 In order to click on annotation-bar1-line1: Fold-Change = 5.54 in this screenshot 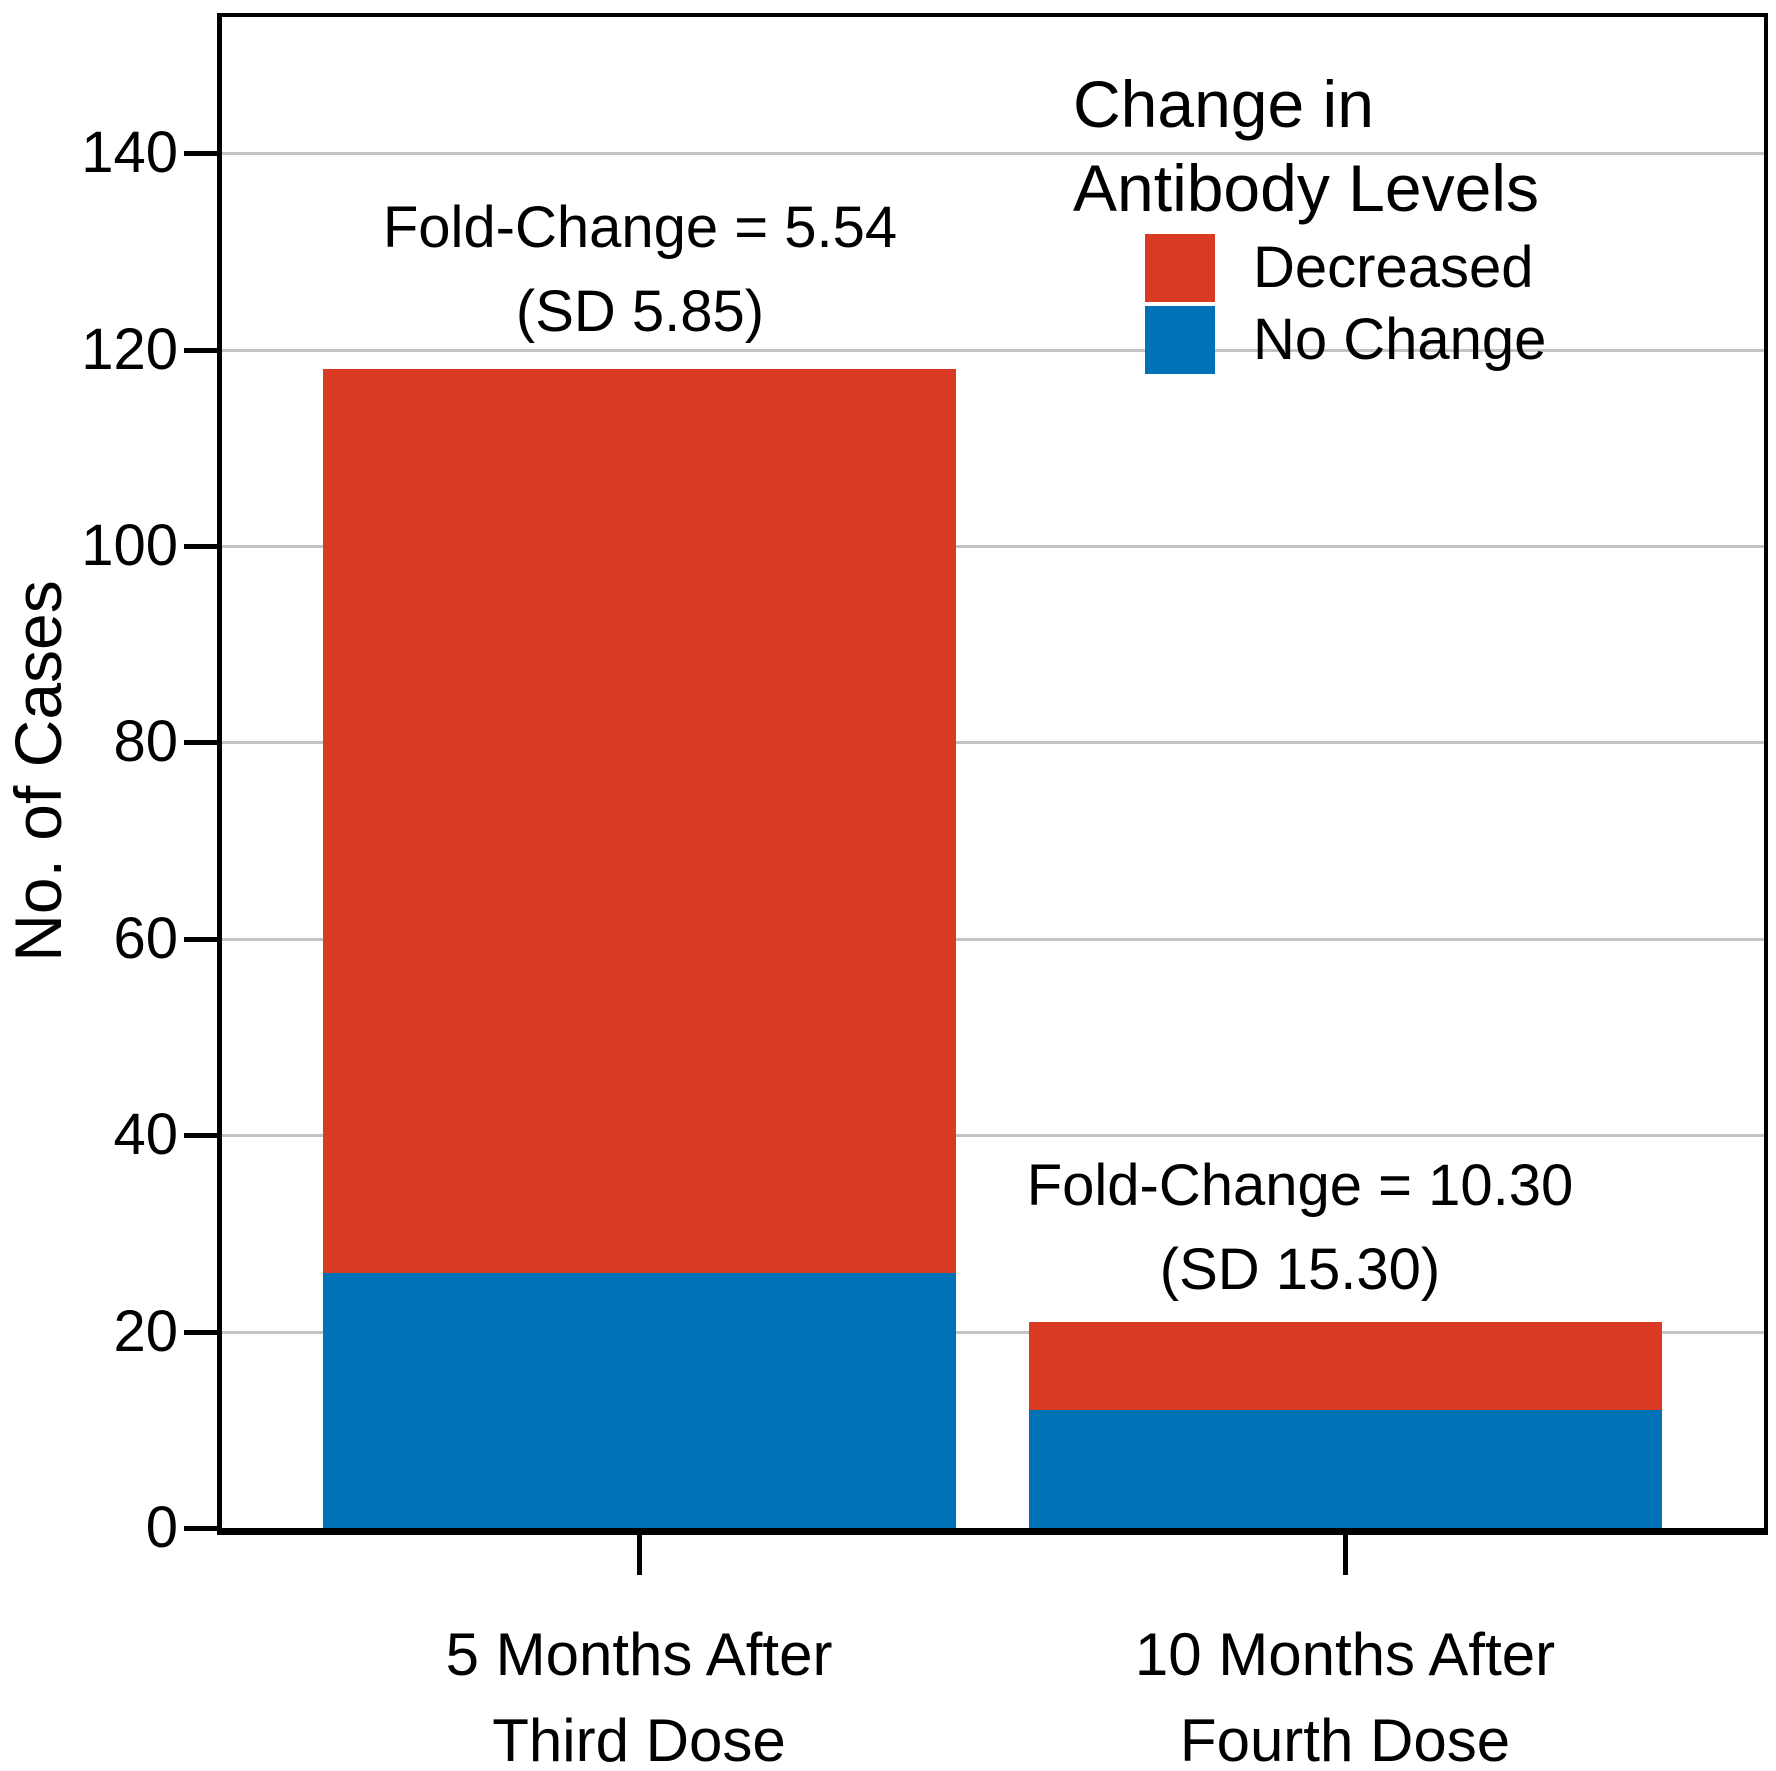, I will do `click(640, 227)`.